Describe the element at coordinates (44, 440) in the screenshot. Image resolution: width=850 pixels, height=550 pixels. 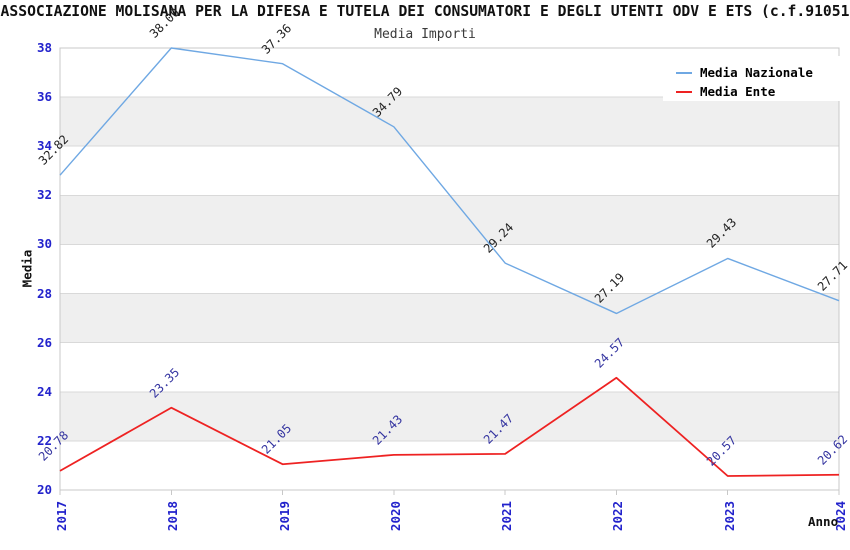
I see `y-tick-label: 22` at that location.